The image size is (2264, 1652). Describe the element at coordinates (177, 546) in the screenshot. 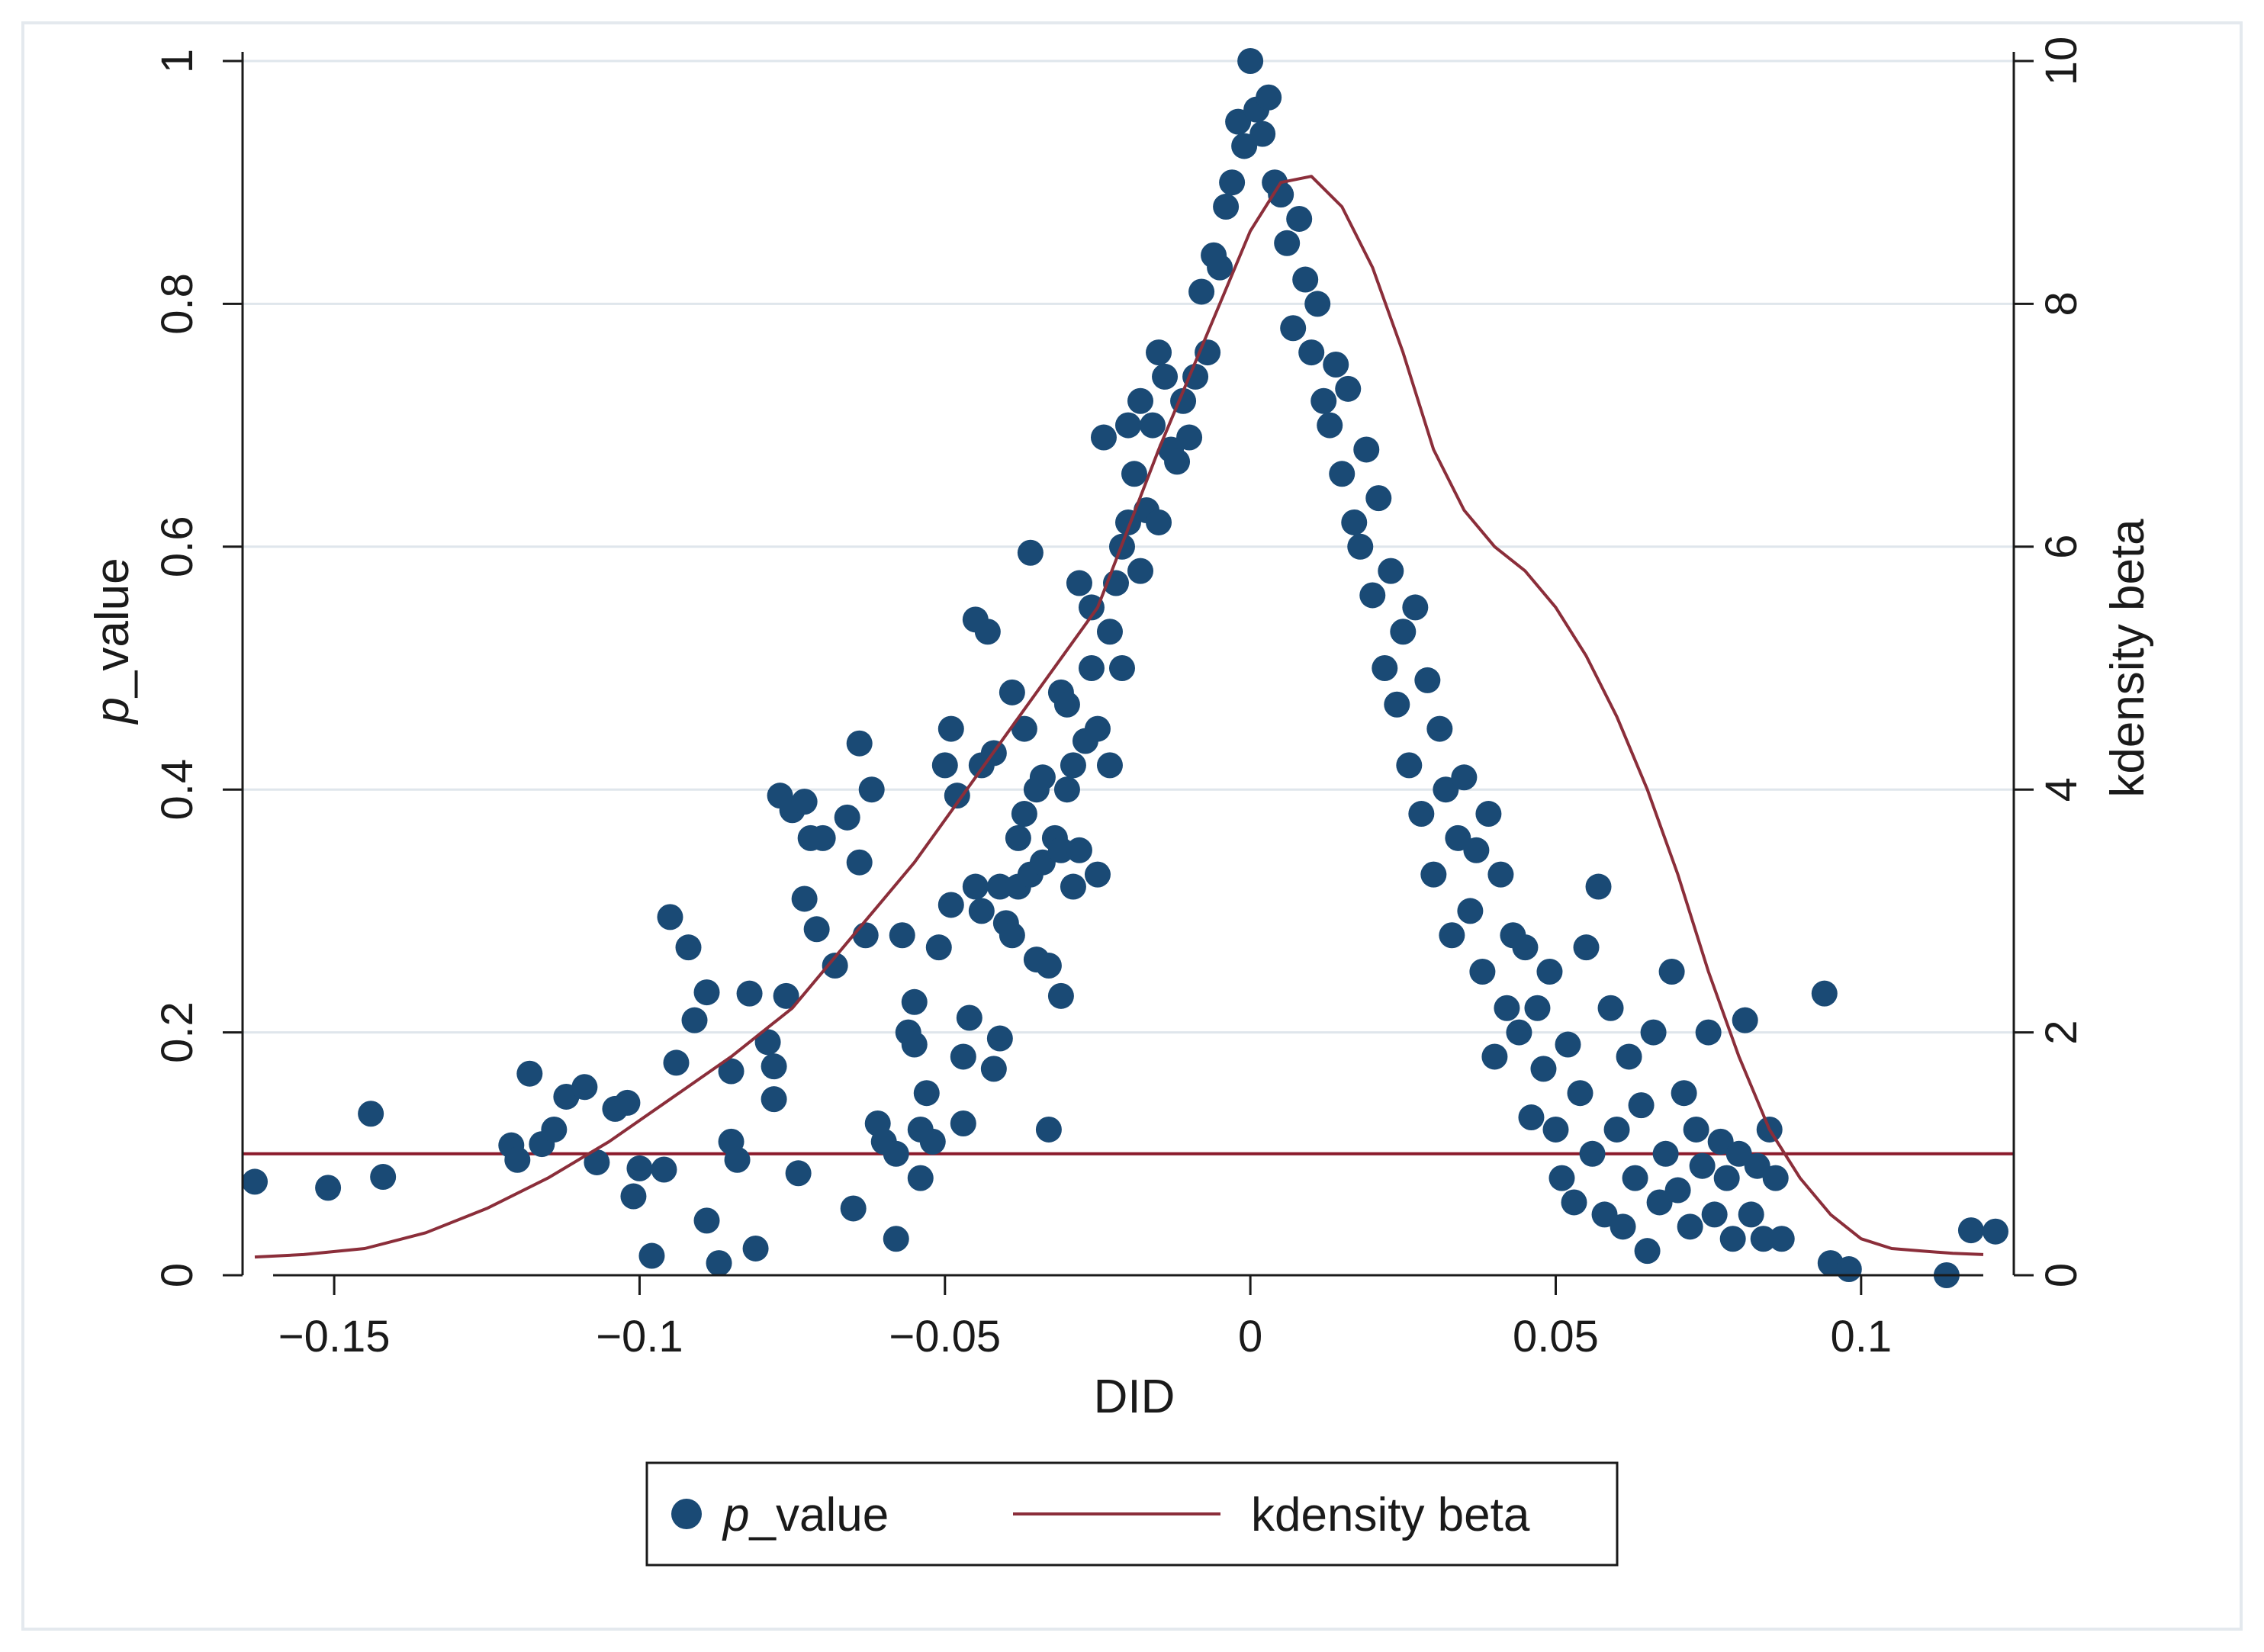

I see `left-tick-label-3: 0.6` at that location.